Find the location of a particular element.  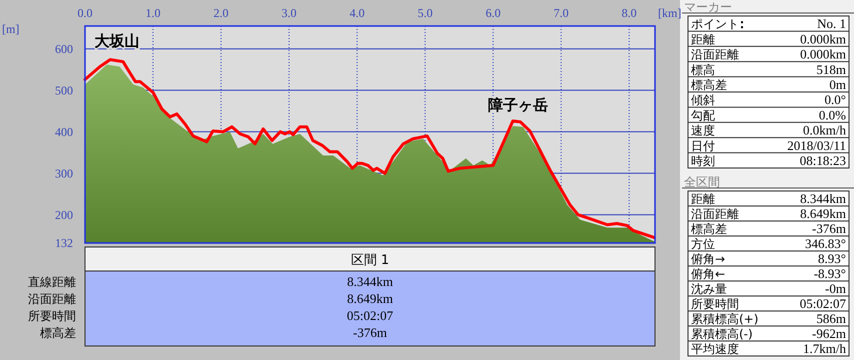

category-label: 累積標高(+) is located at coordinates (724, 319).